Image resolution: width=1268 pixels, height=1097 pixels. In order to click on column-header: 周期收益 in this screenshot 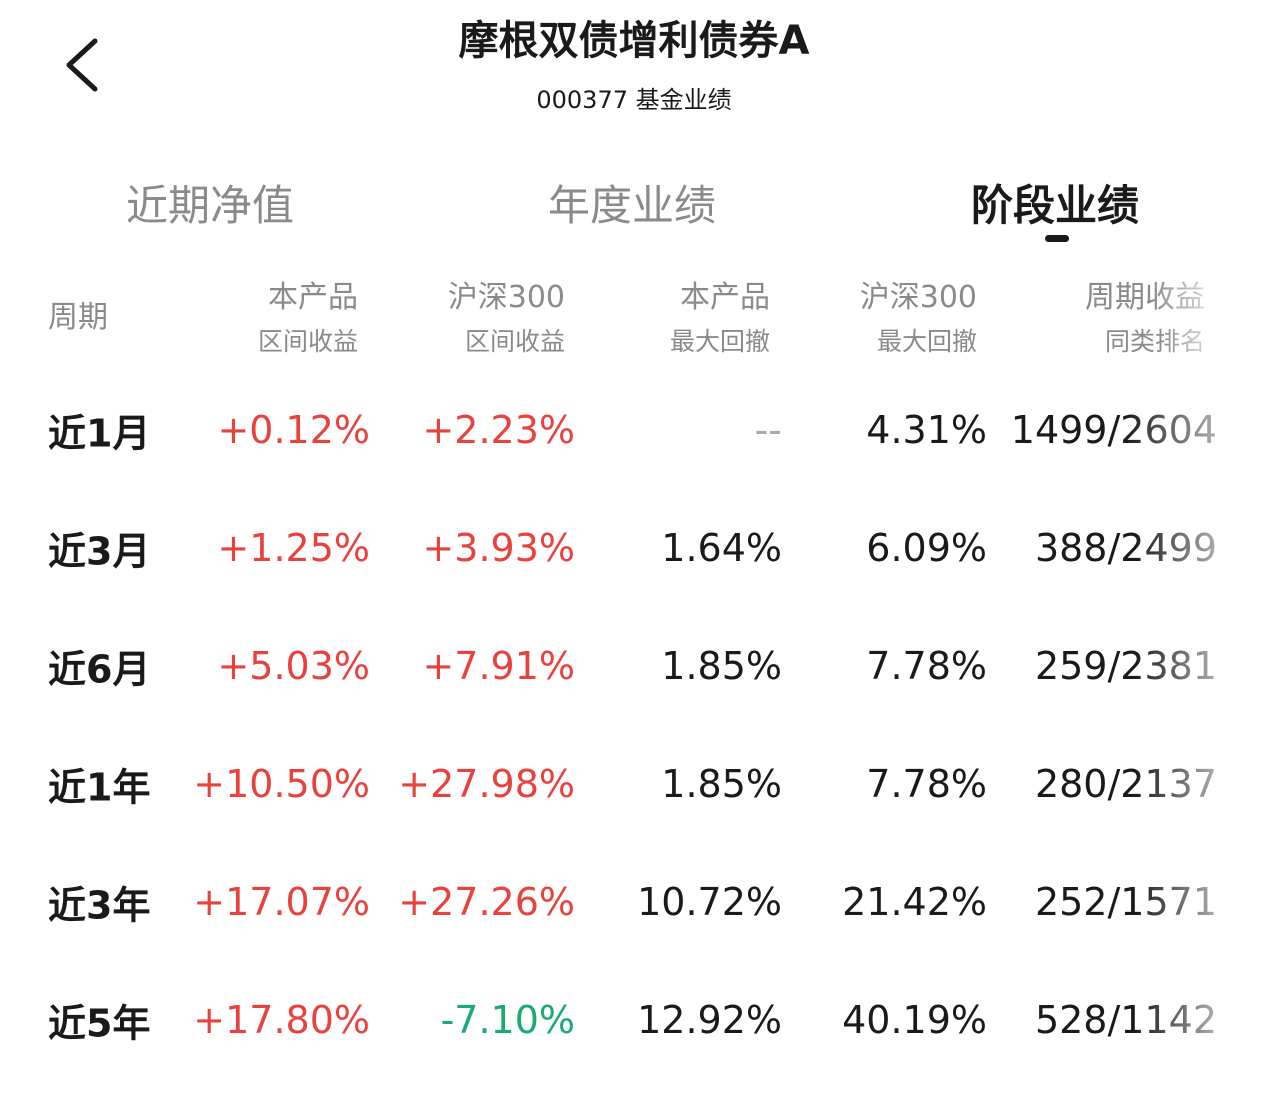, I will do `click(1145, 297)`.